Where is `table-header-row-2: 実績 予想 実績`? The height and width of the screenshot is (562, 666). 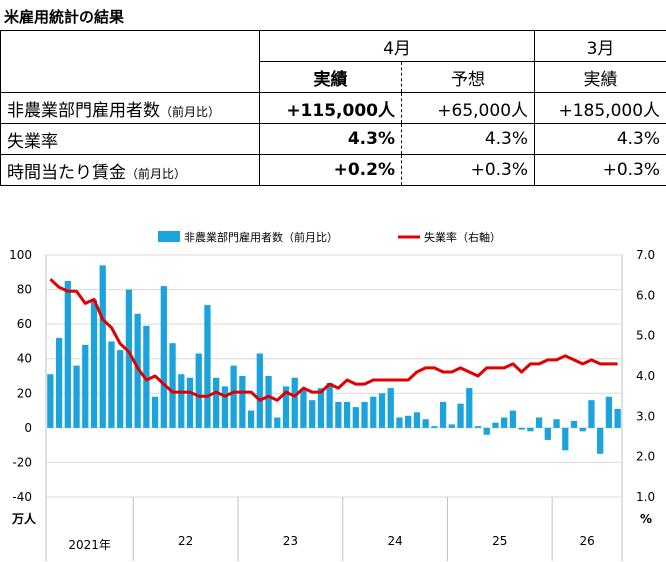
table-header-row-2: 実績 予想 実績 is located at coordinates (333, 77).